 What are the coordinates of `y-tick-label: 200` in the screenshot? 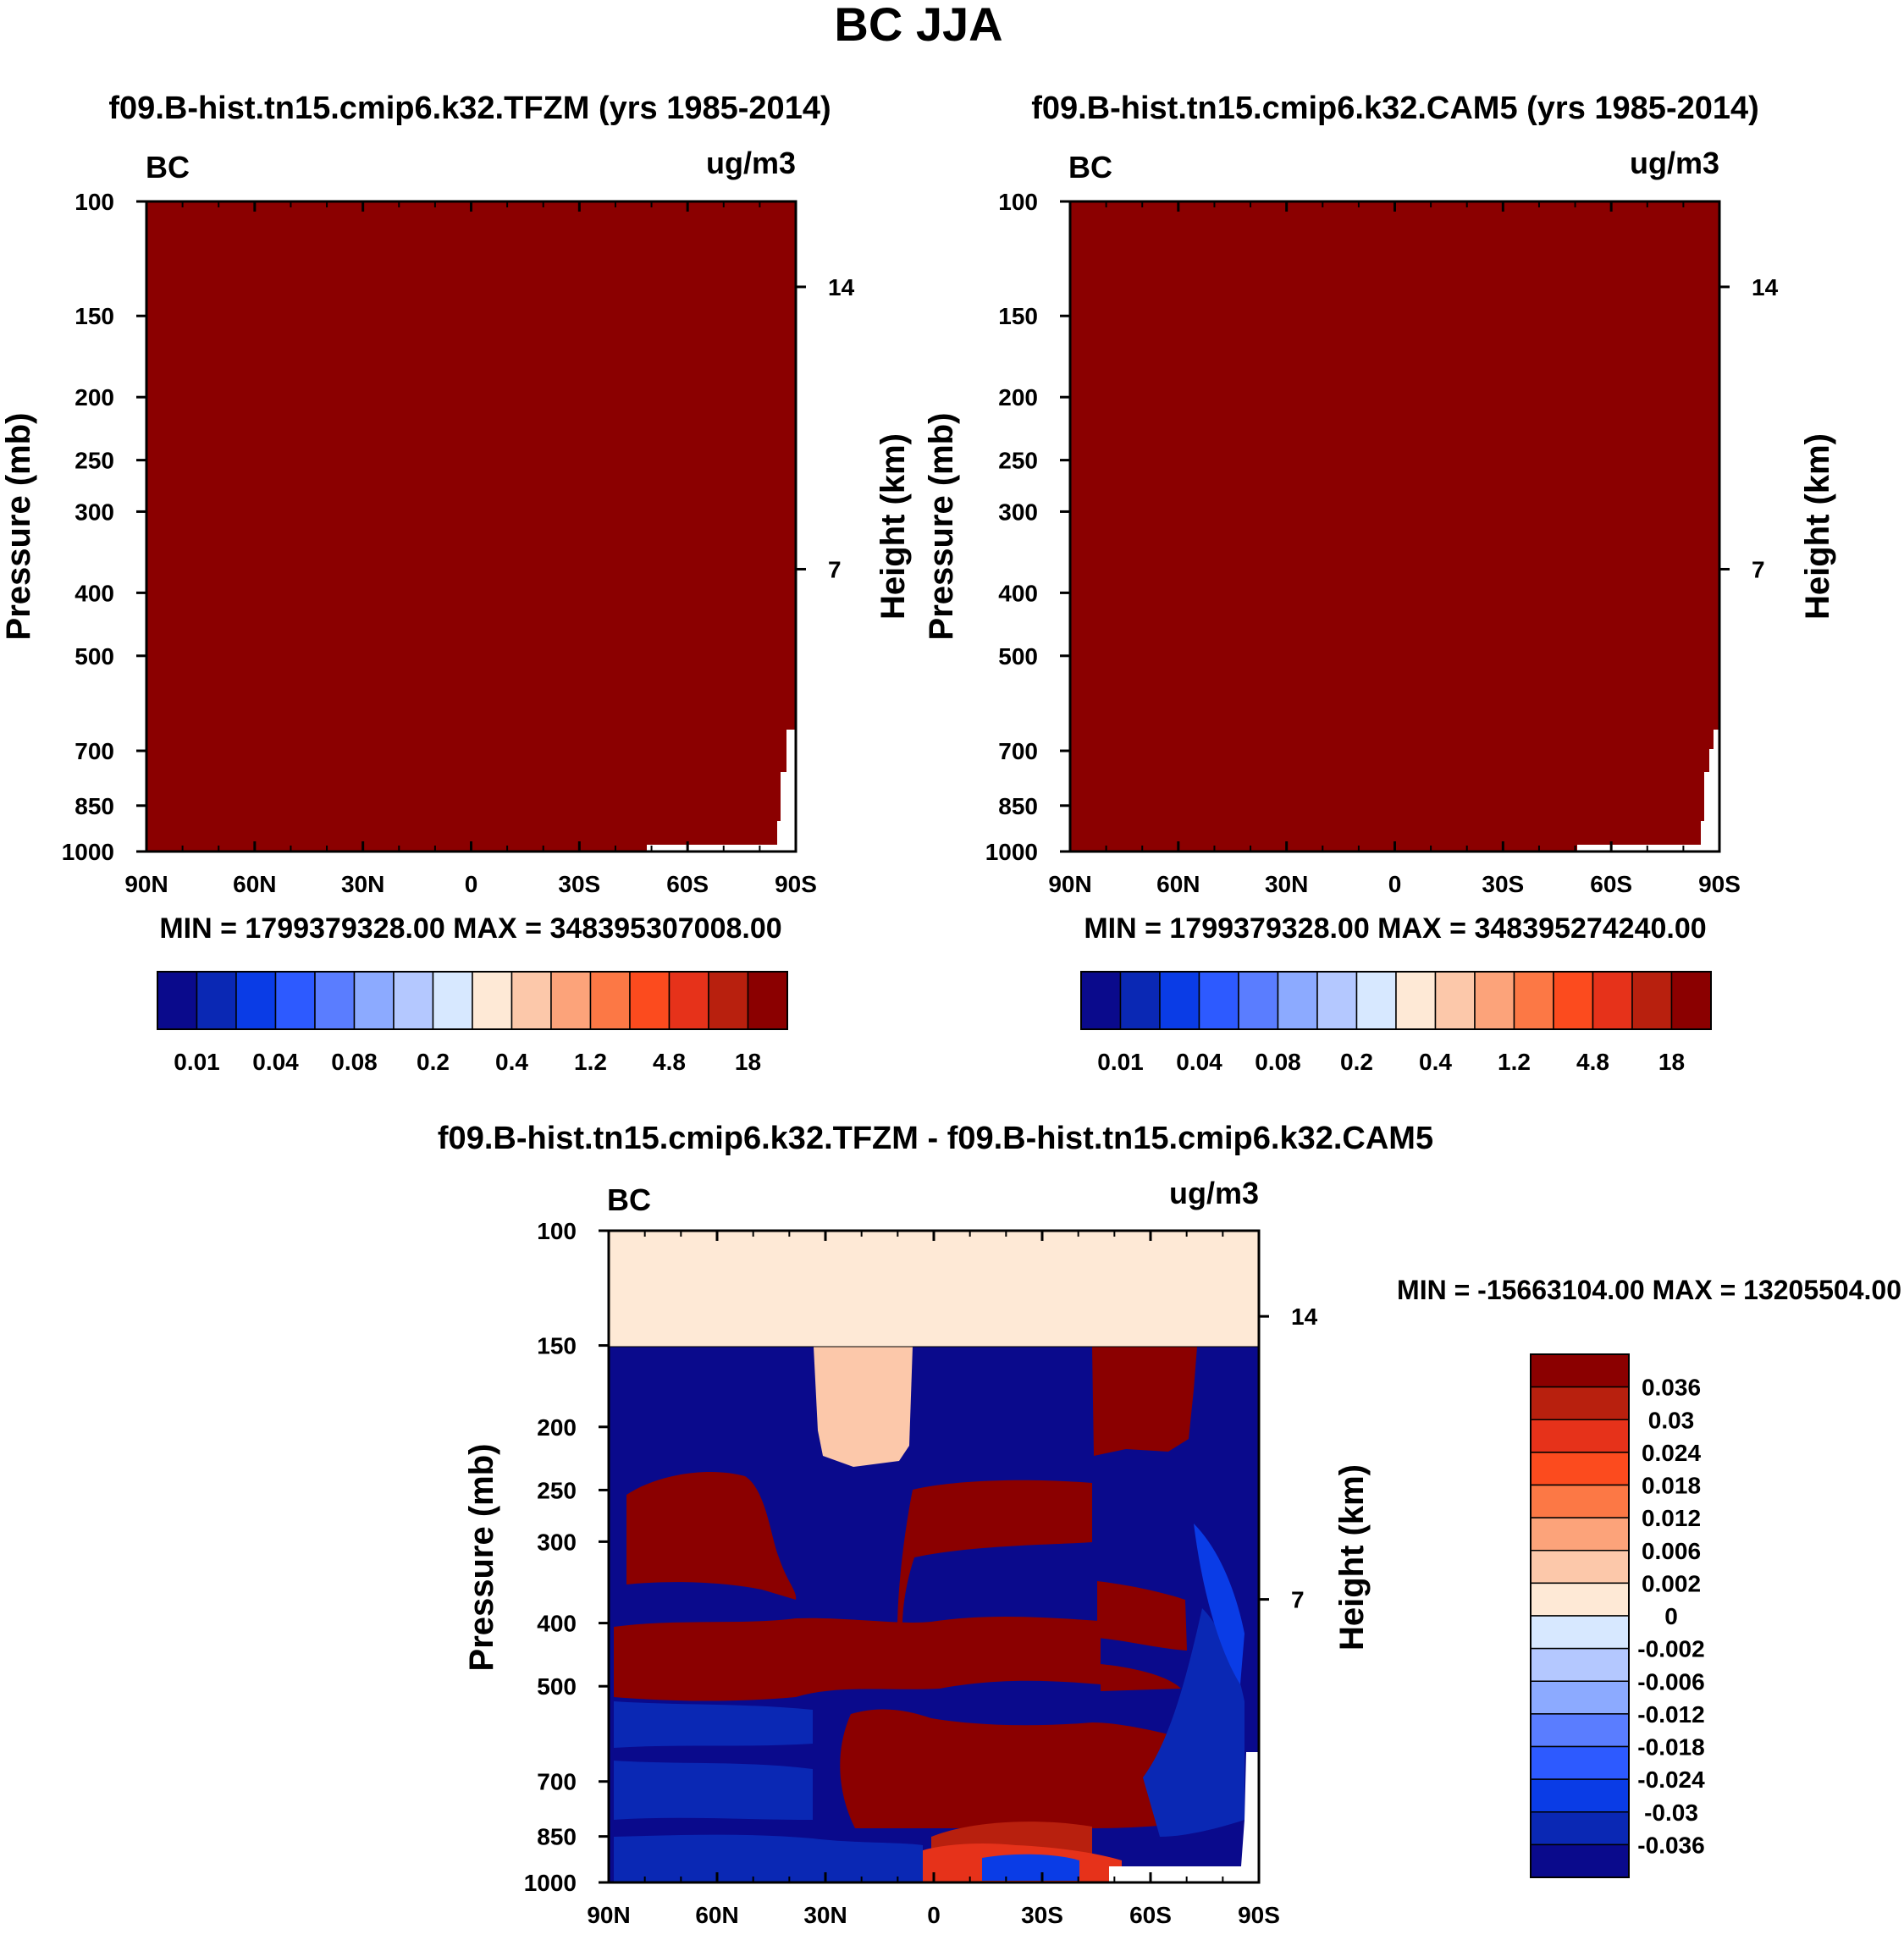 It's located at (94, 397).